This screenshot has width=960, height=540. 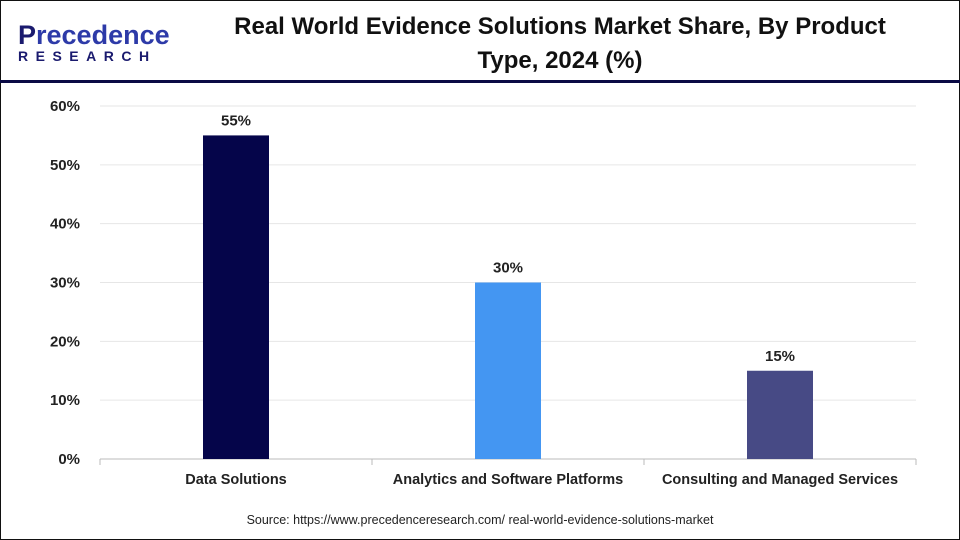 What do you see at coordinates (65, 165) in the screenshot?
I see `y-tick-label: 50%` at bounding box center [65, 165].